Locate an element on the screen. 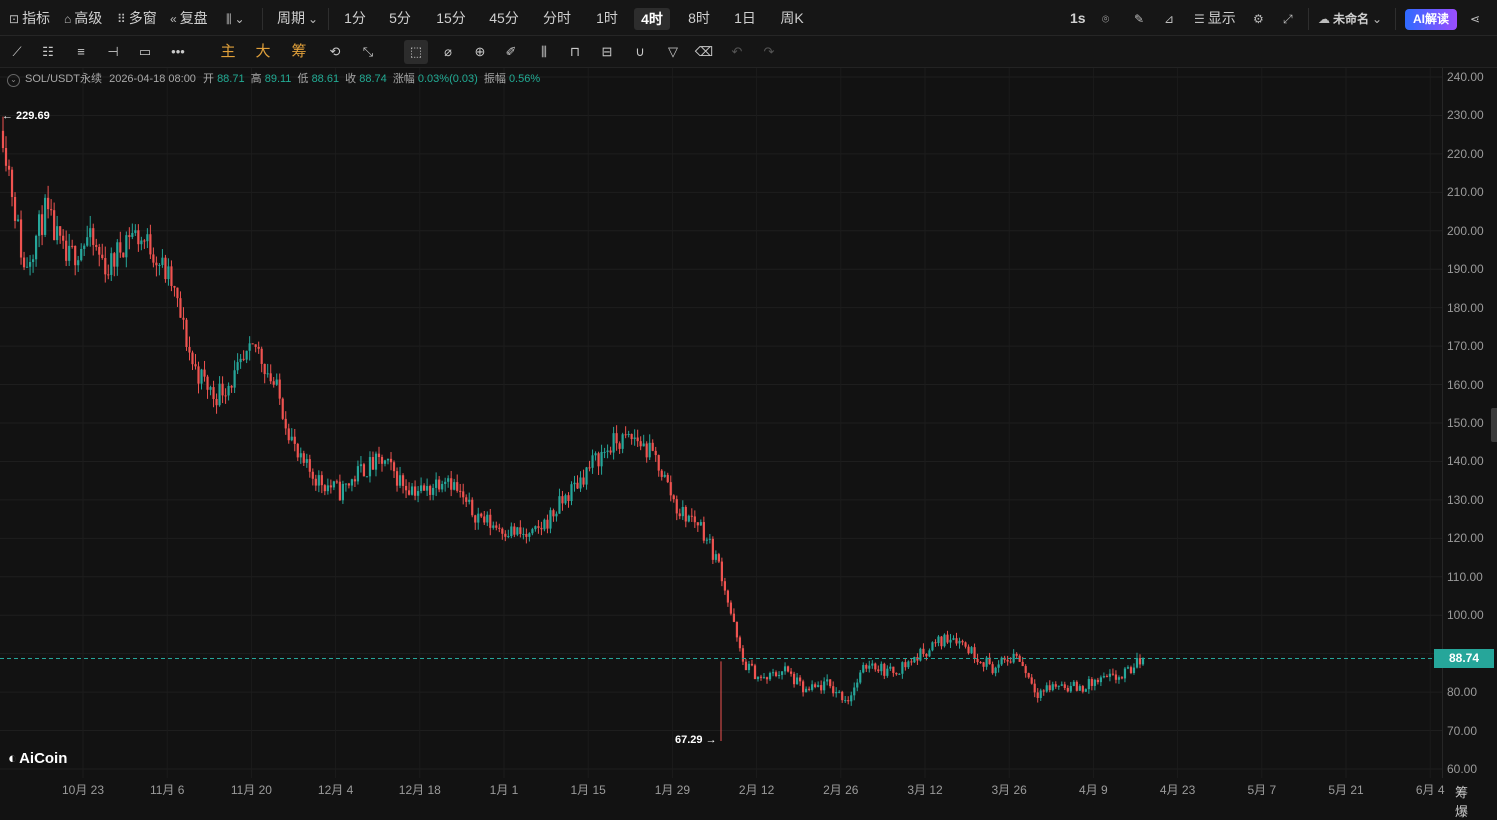 This screenshot has height=820, width=1497. close-value: 88.74 is located at coordinates (373, 79).